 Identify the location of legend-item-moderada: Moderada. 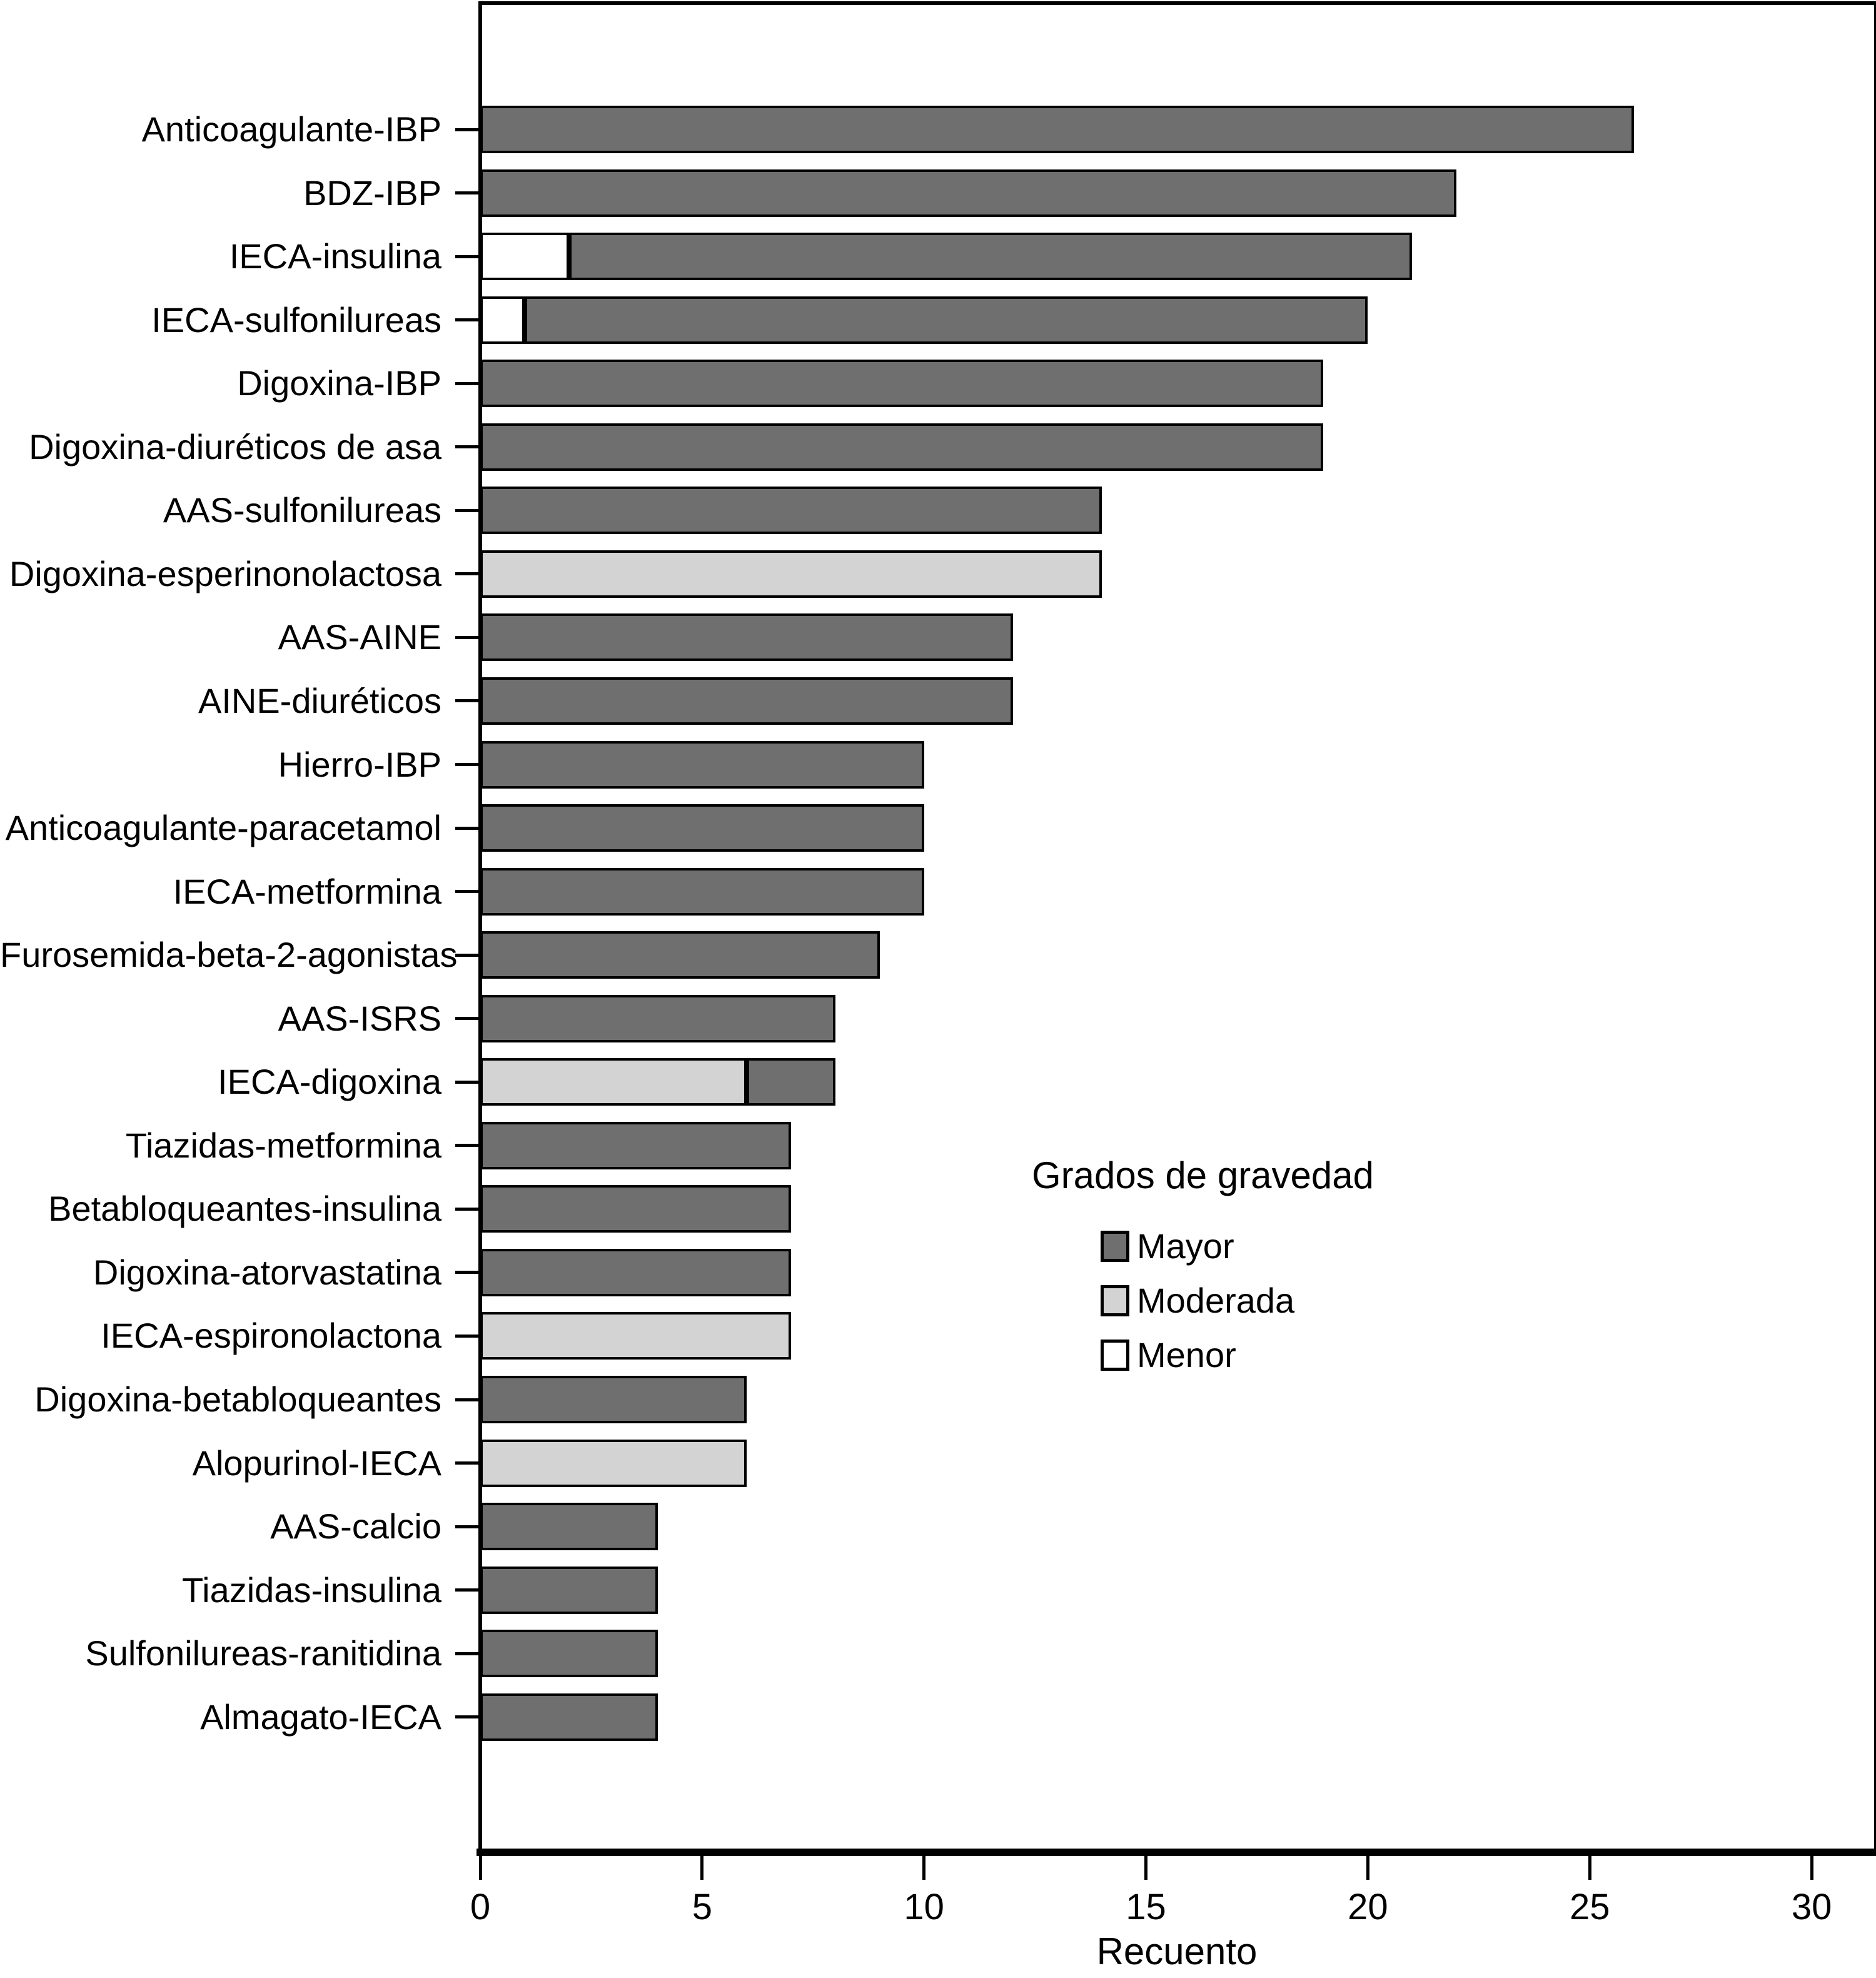
(1197, 1300).